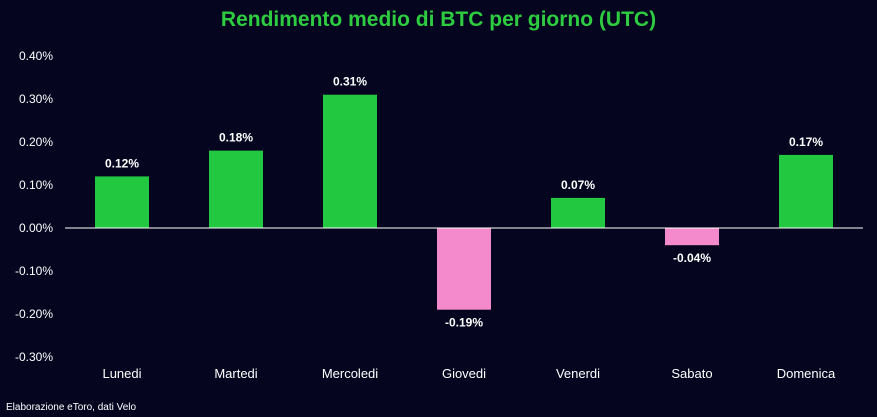 This screenshot has height=417, width=877. Describe the element at coordinates (122, 202) in the screenshot. I see `bar-lunedi` at that location.